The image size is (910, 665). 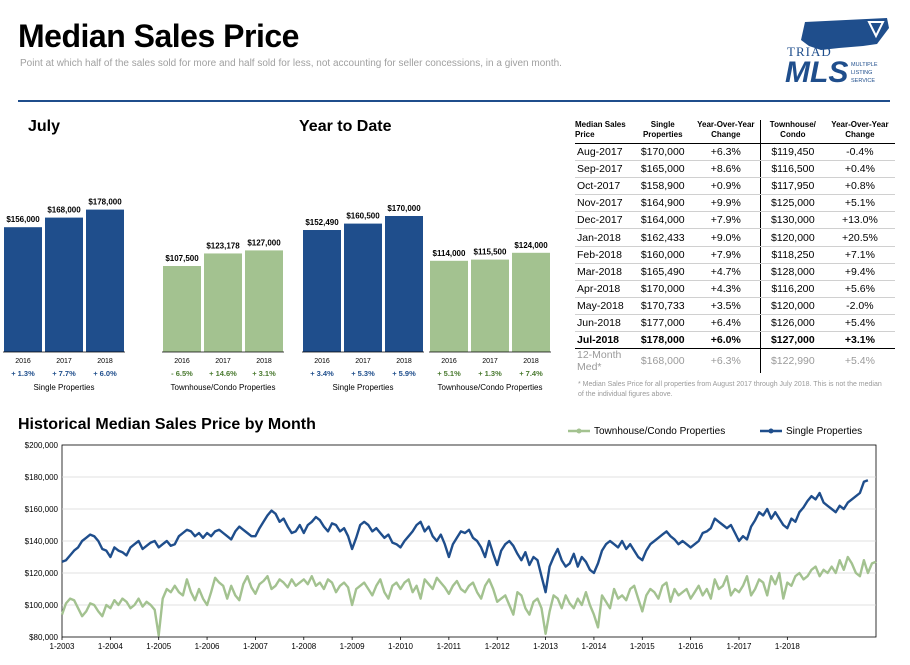 What do you see at coordinates (158, 36) in the screenshot?
I see `page-title: Median Sales Price` at bounding box center [158, 36].